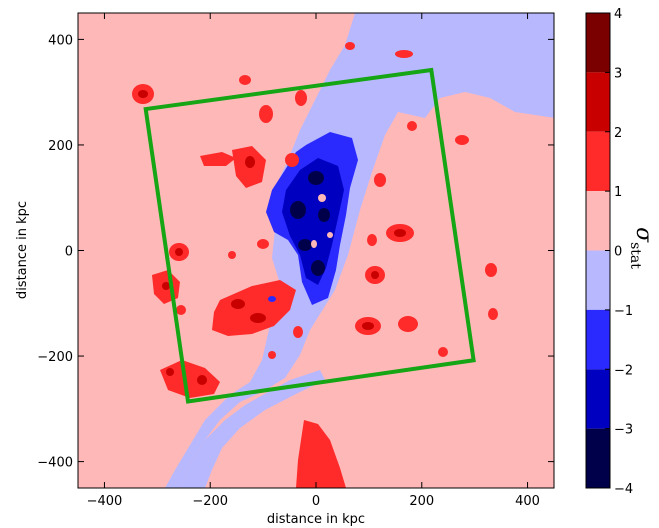  What do you see at coordinates (60, 40) in the screenshot?
I see `y-tick-label: 400` at bounding box center [60, 40].